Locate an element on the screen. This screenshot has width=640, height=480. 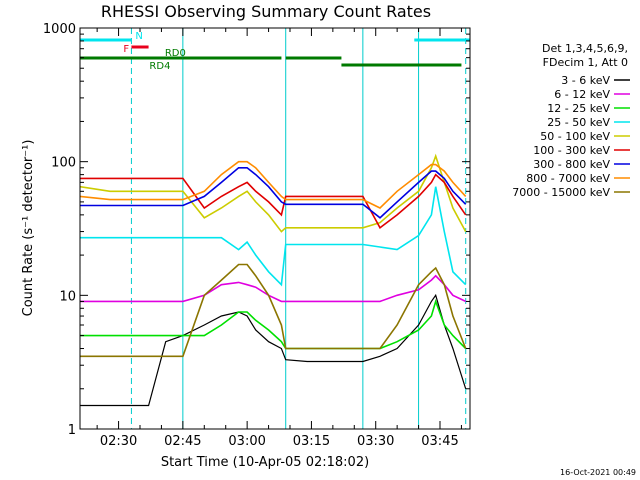
legend-label: 50 - 100 keV is located at coordinates (575, 136).